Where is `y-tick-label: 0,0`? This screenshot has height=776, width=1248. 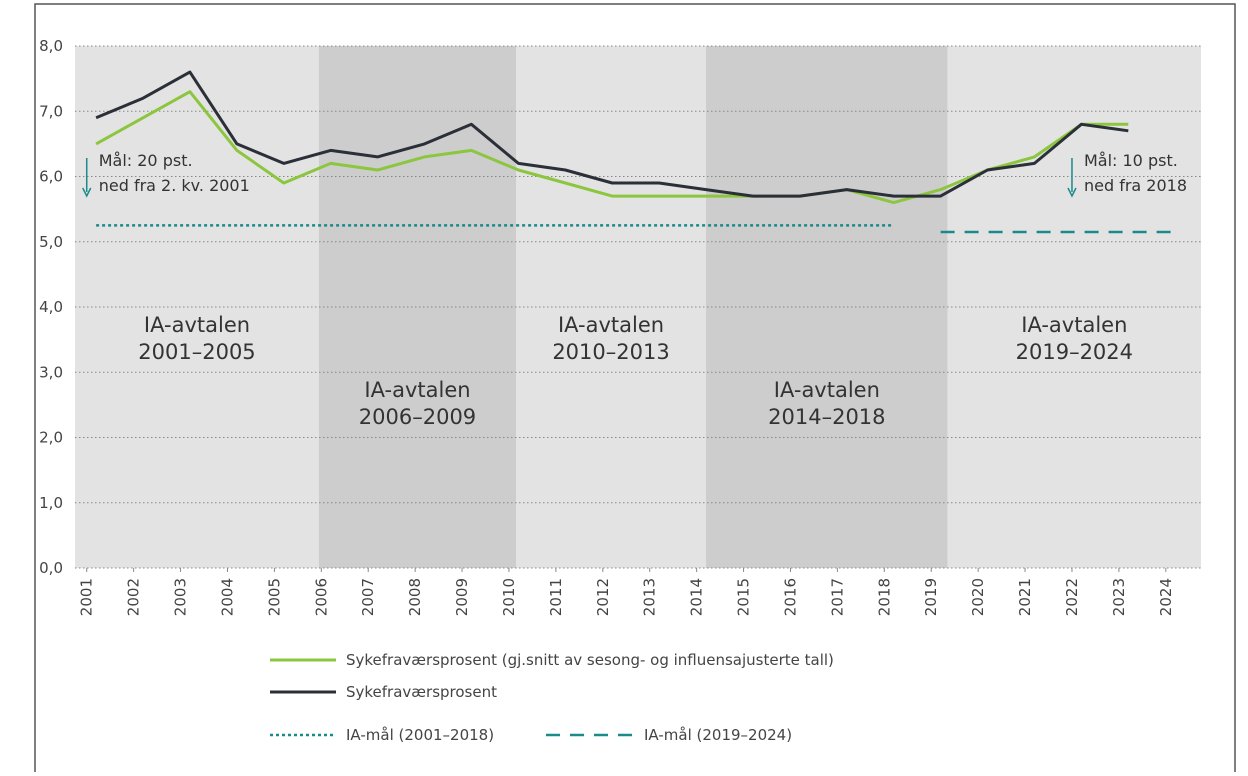 y-tick-label: 0,0 is located at coordinates (51, 568).